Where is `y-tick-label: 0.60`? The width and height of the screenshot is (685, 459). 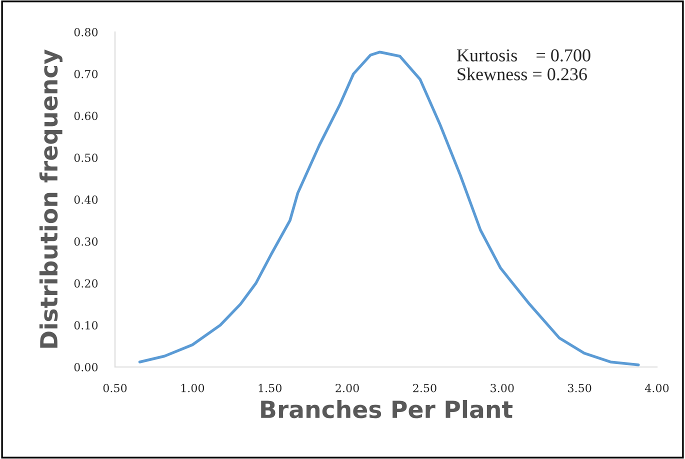 y-tick-label: 0.60 is located at coordinates (86, 116).